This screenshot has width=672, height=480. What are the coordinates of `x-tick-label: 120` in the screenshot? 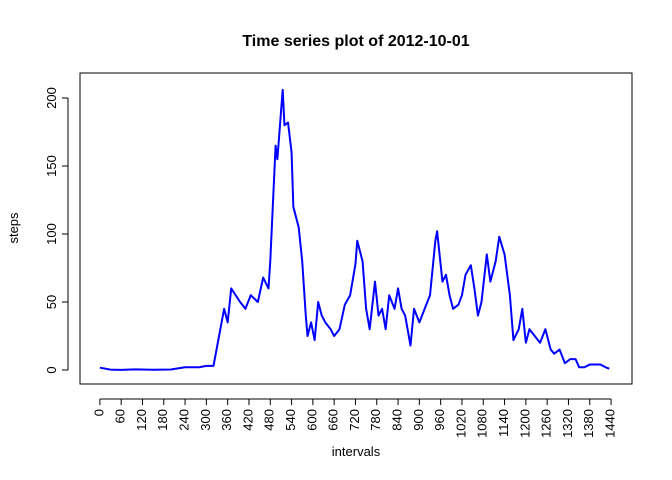 It's located at (141, 420).